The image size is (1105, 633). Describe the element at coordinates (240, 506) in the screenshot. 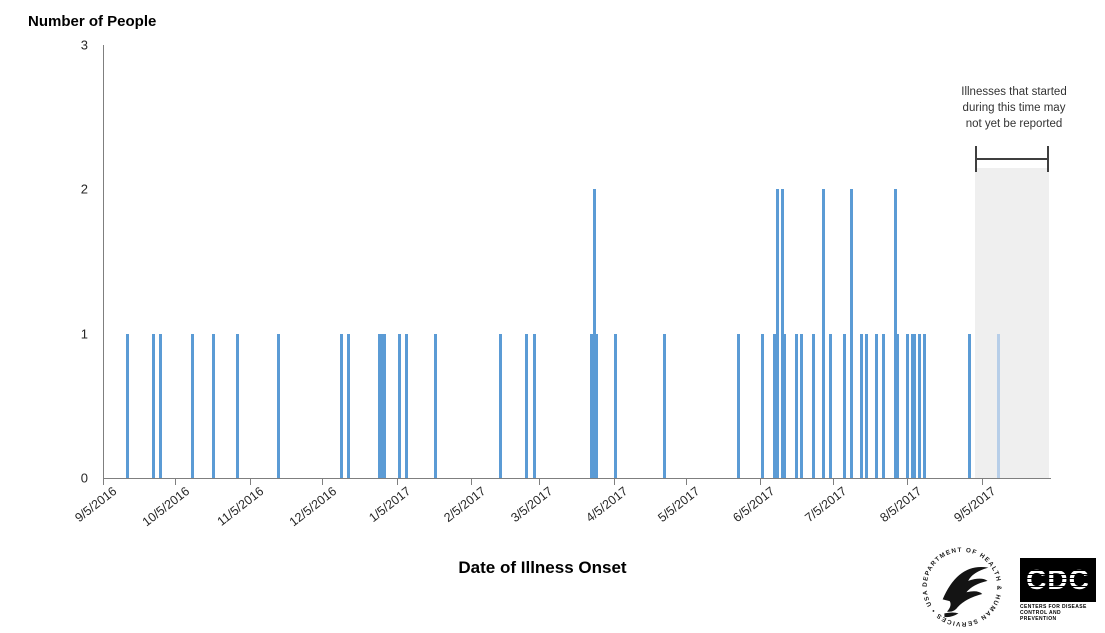

I see `x-tick-label: 11/5/2016` at that location.